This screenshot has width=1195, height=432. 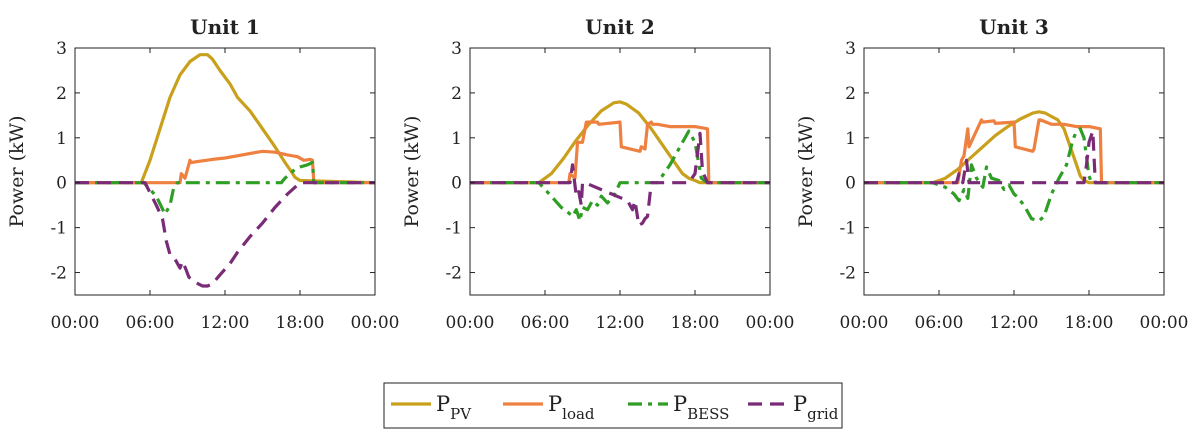 I want to click on legend-label-sub: PV, so click(x=461, y=414).